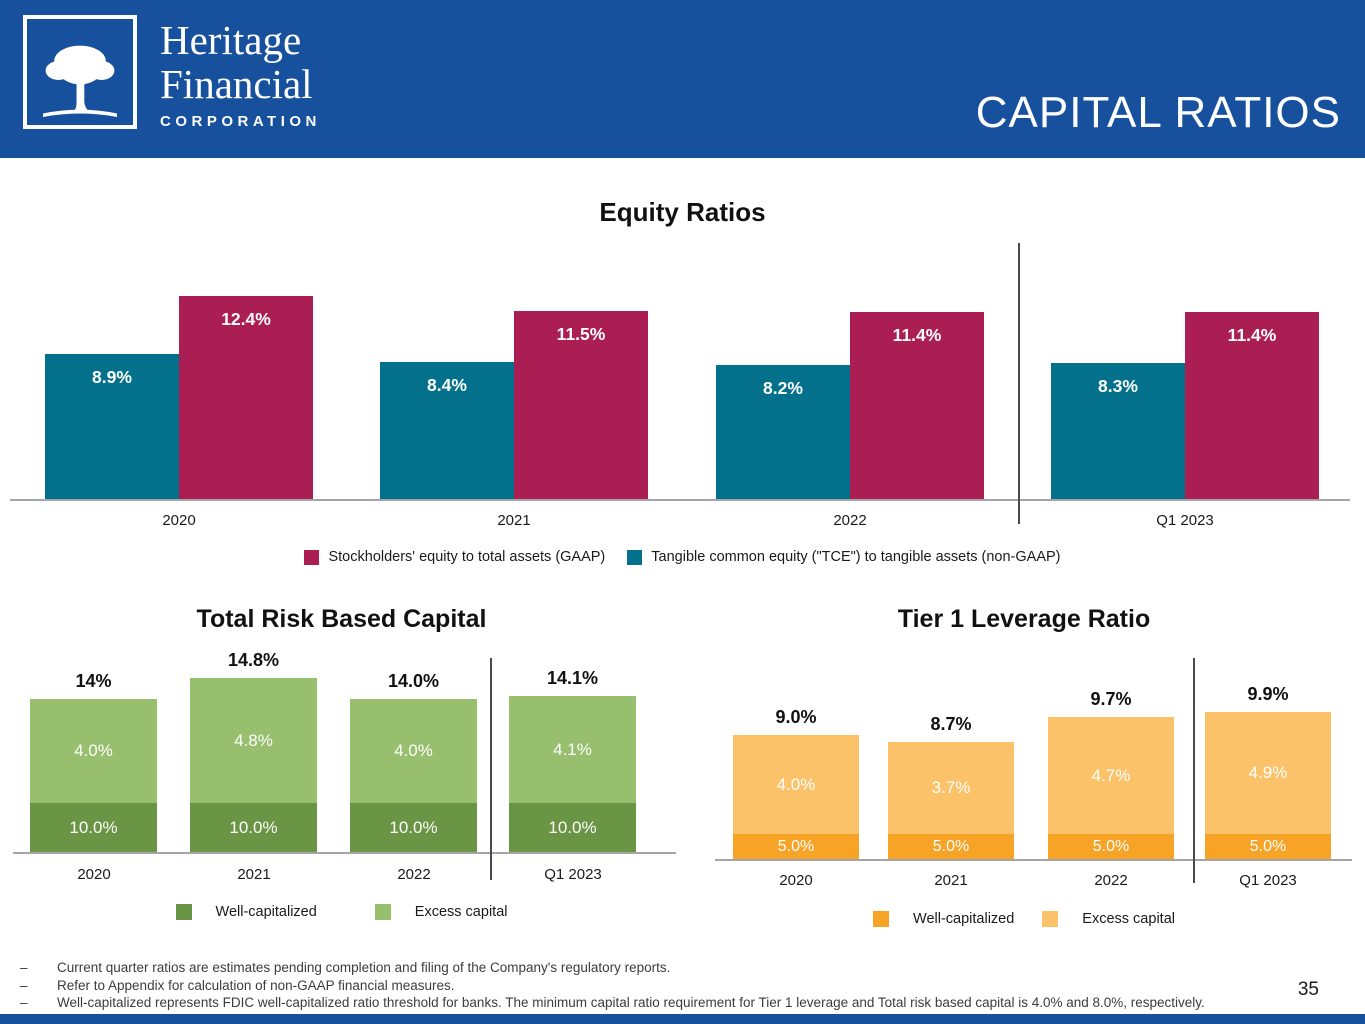 Image resolution: width=1365 pixels, height=1024 pixels. What do you see at coordinates (514, 520) in the screenshot?
I see `equity-x-label: 2021` at bounding box center [514, 520].